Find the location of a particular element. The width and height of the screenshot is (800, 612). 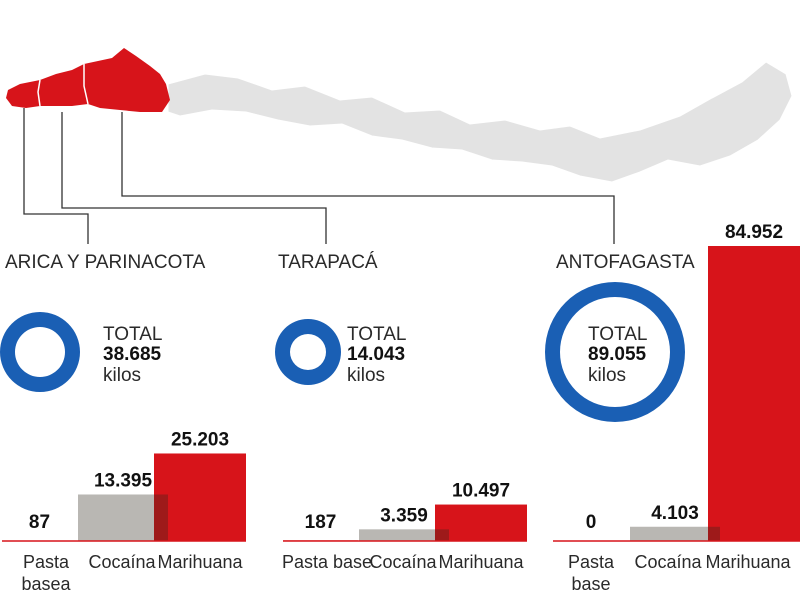

bar-value-label: 87 is located at coordinates (39, 522).